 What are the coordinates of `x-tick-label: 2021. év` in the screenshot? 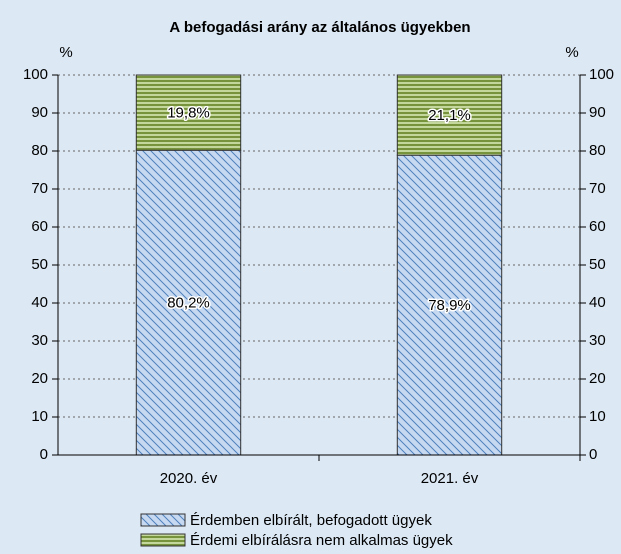 It's located at (450, 478).